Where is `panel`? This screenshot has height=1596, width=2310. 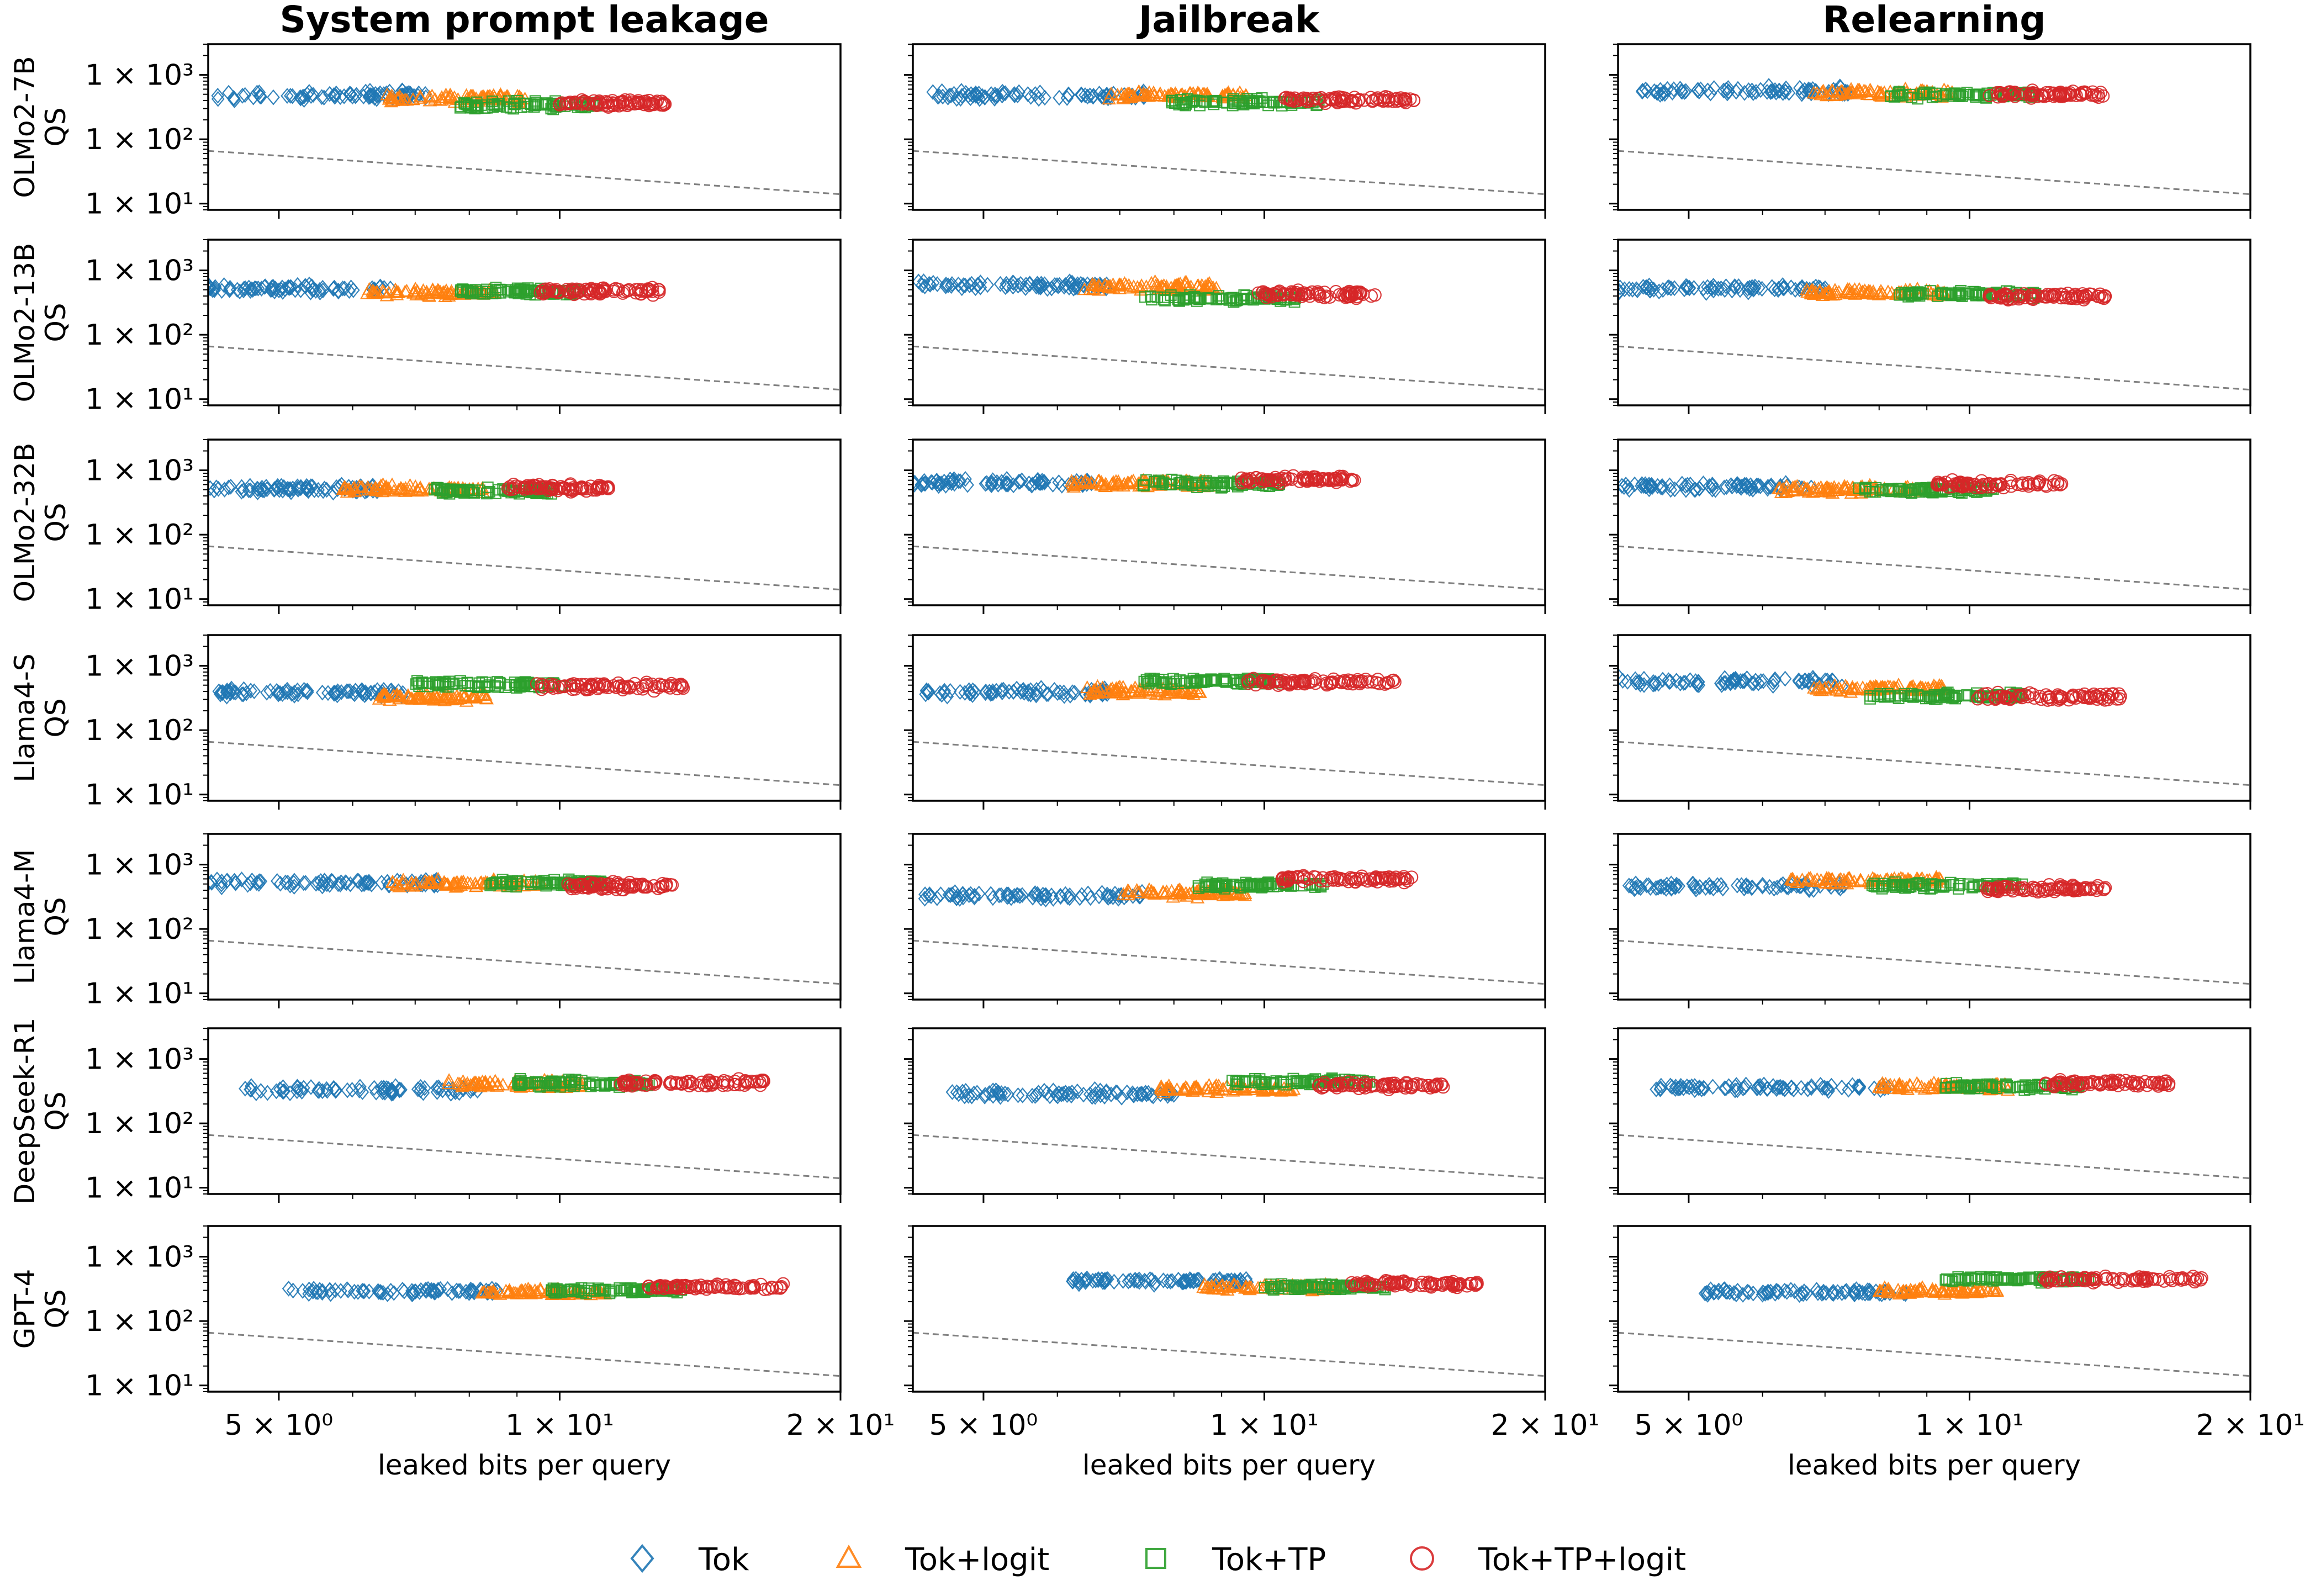
panel is located at coordinates (1930, 326).